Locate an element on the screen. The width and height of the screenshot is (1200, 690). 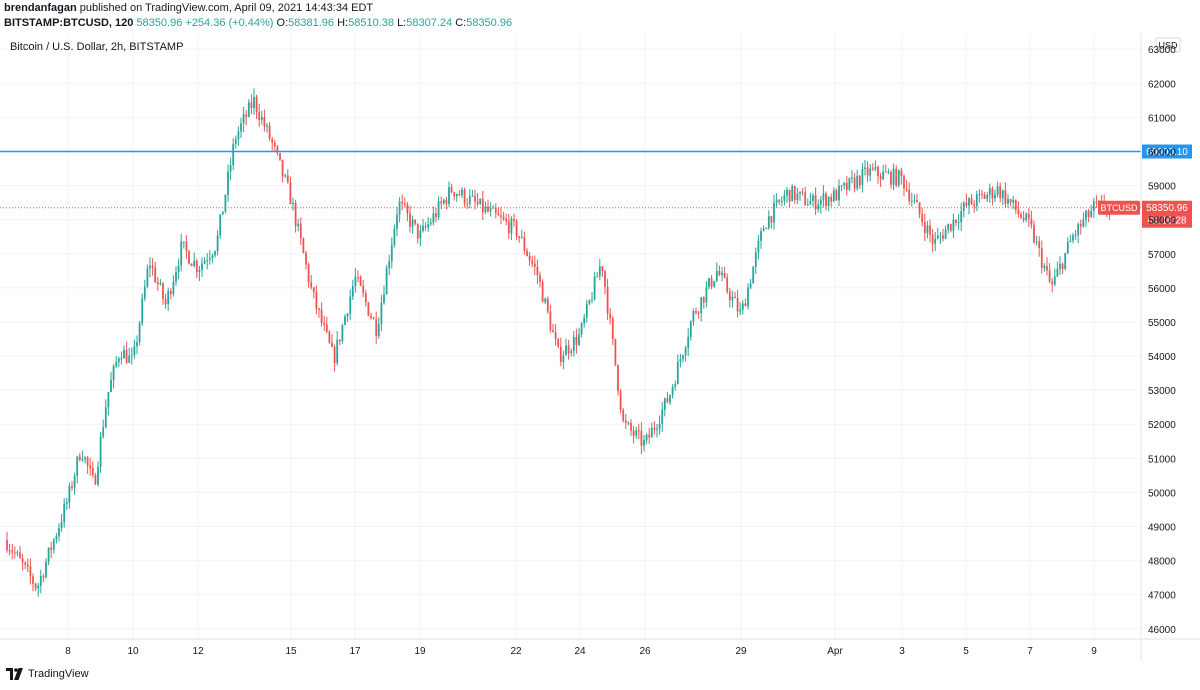
y-tick-label: 56000 is located at coordinates (1162, 289).